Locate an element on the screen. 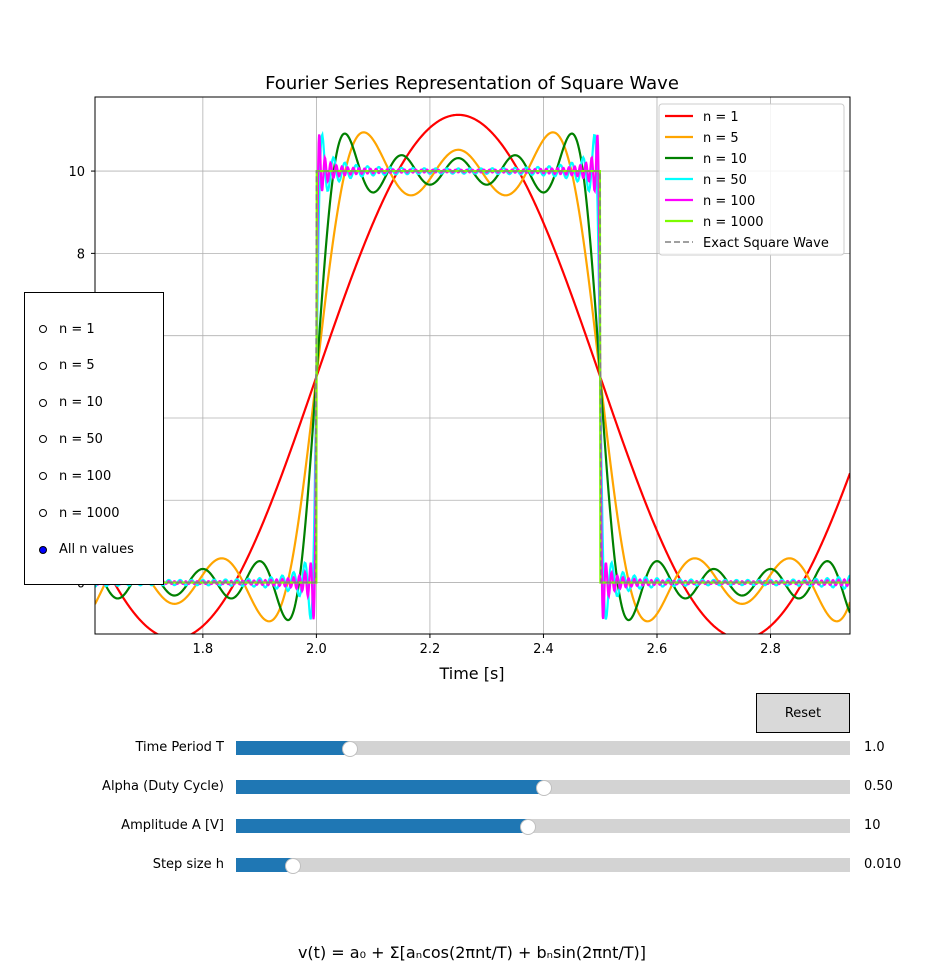 This screenshot has height=977, width=944. slider-label: Amplitude A [V] is located at coordinates (172, 825).